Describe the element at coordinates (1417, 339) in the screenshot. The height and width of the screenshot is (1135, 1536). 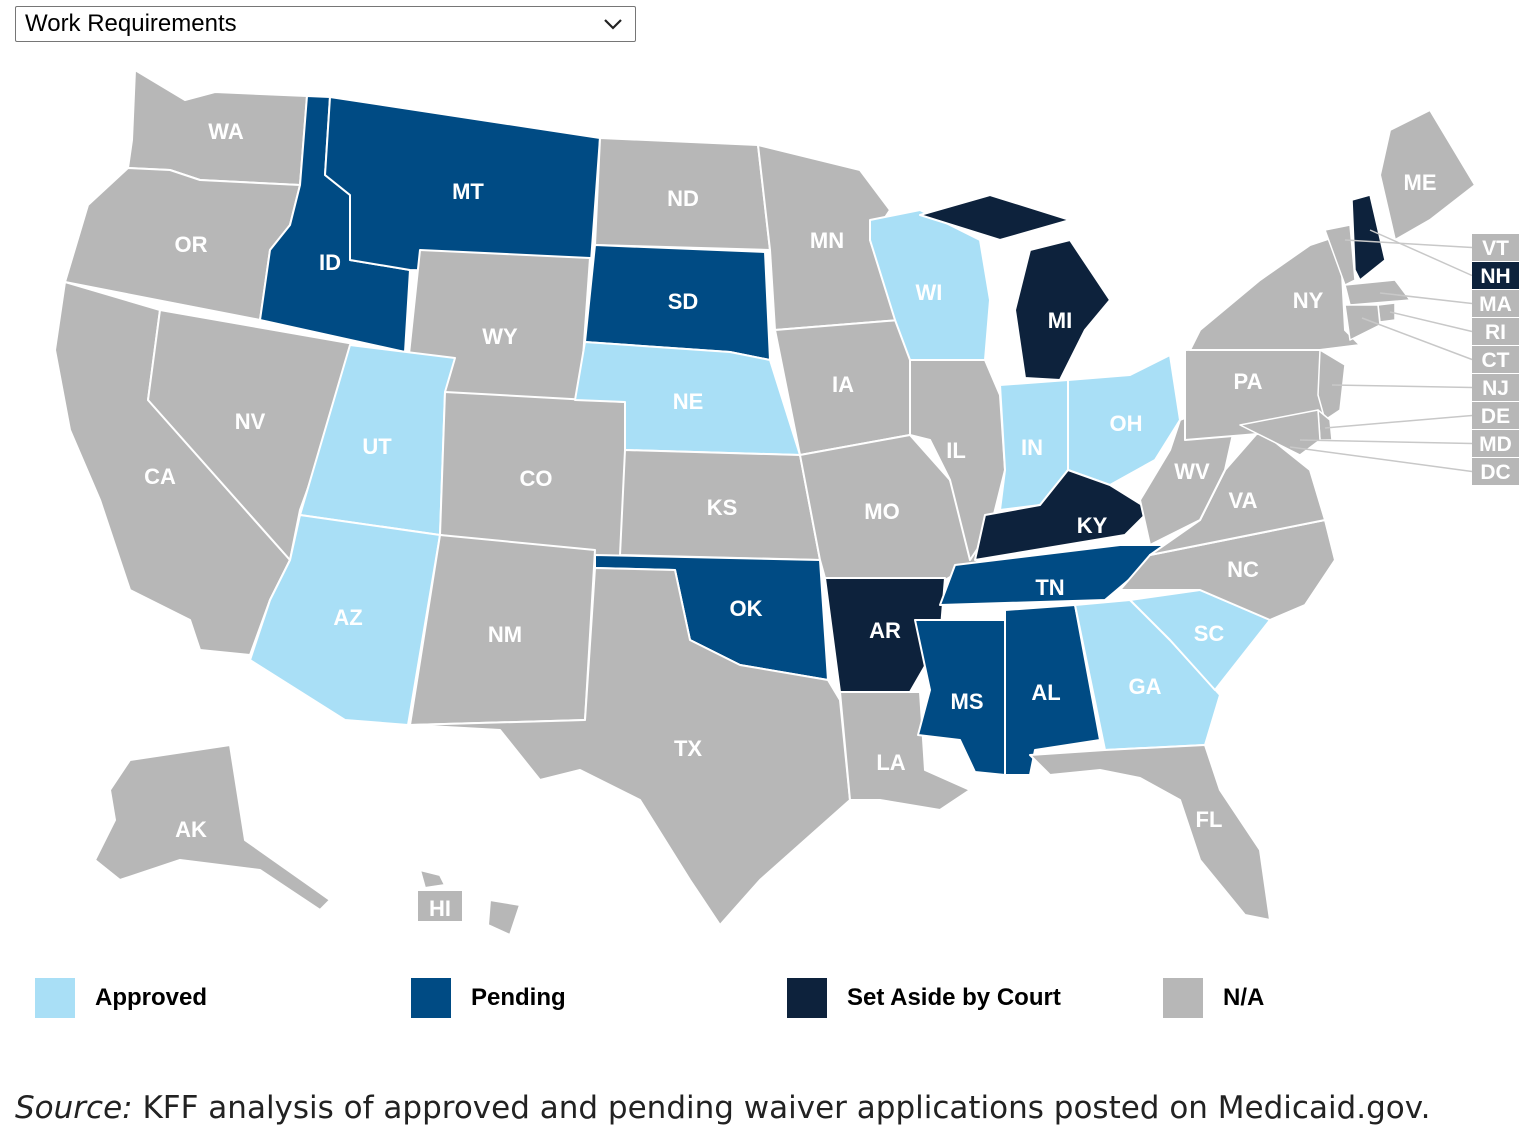
I see `callout-line-ct` at that location.